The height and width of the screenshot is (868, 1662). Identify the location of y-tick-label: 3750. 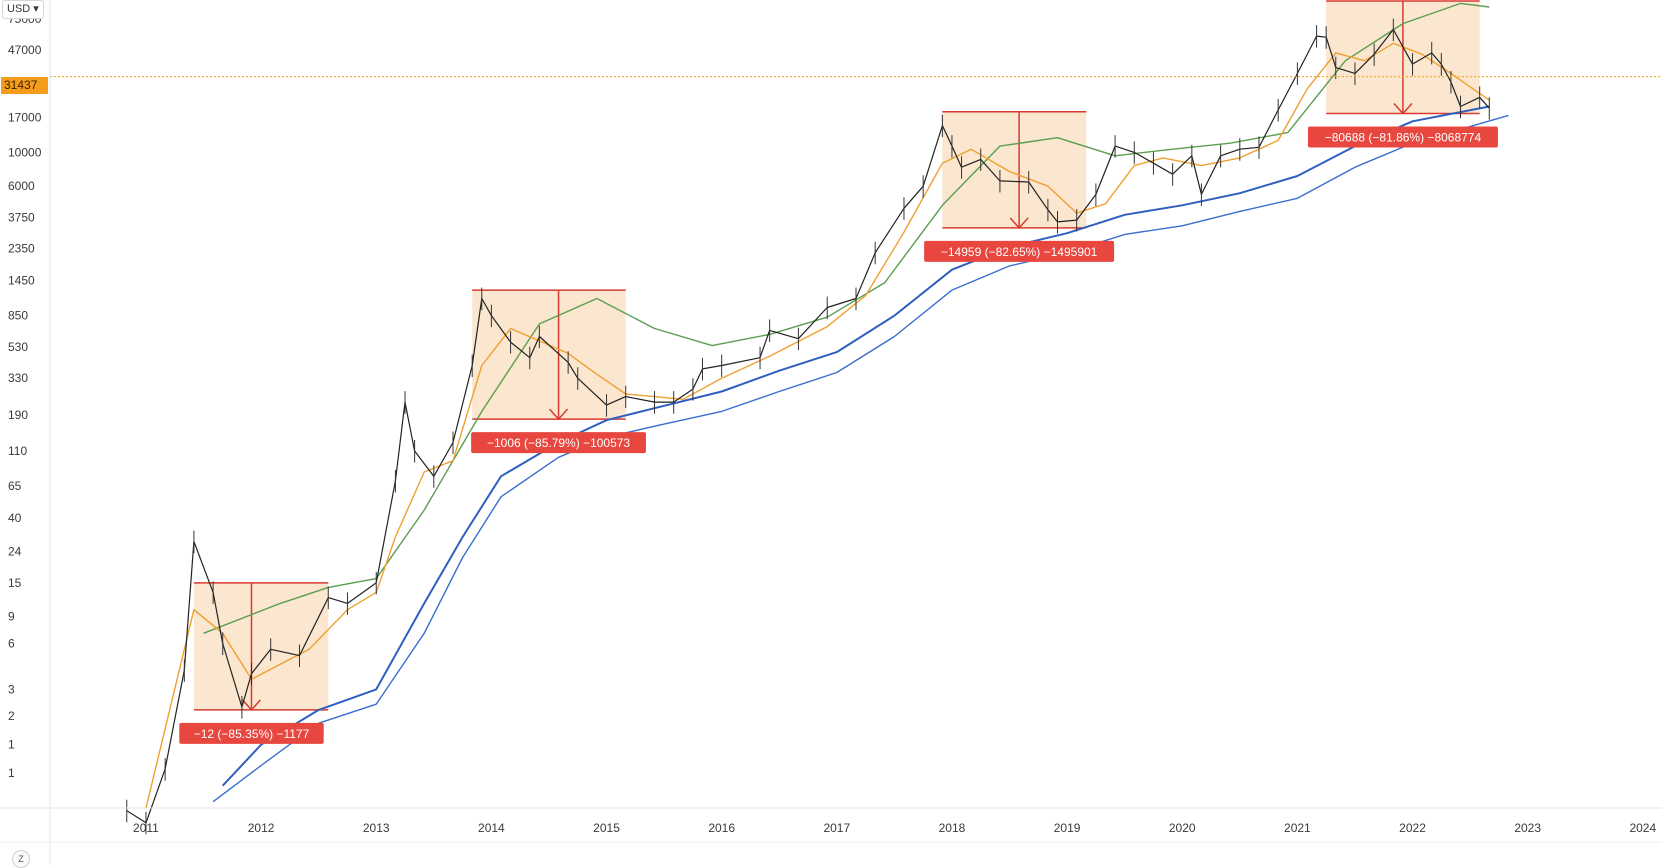
(21, 217).